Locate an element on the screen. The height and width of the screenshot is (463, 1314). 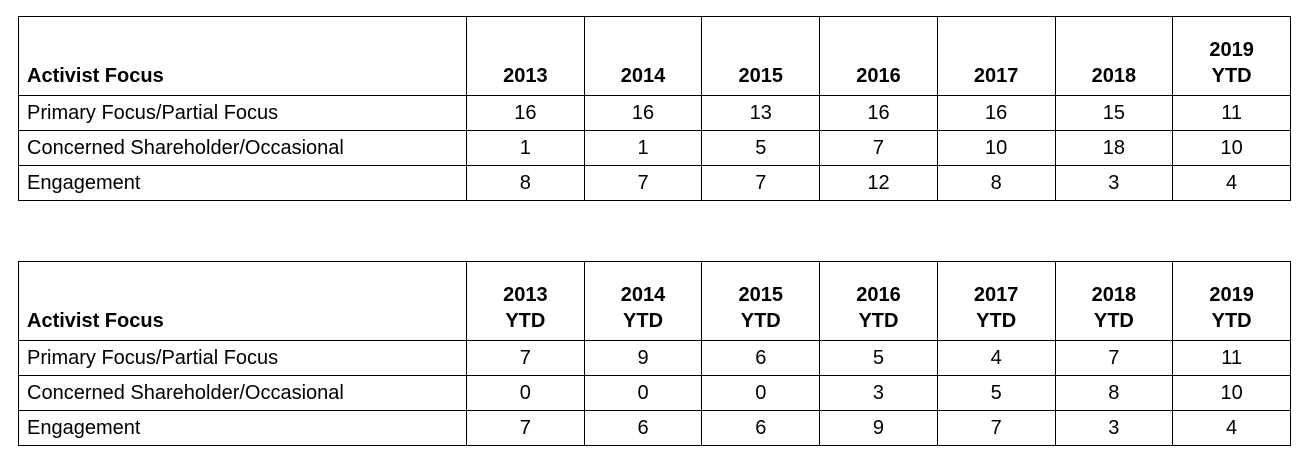
header-cell: 2017 is located at coordinates (996, 56).